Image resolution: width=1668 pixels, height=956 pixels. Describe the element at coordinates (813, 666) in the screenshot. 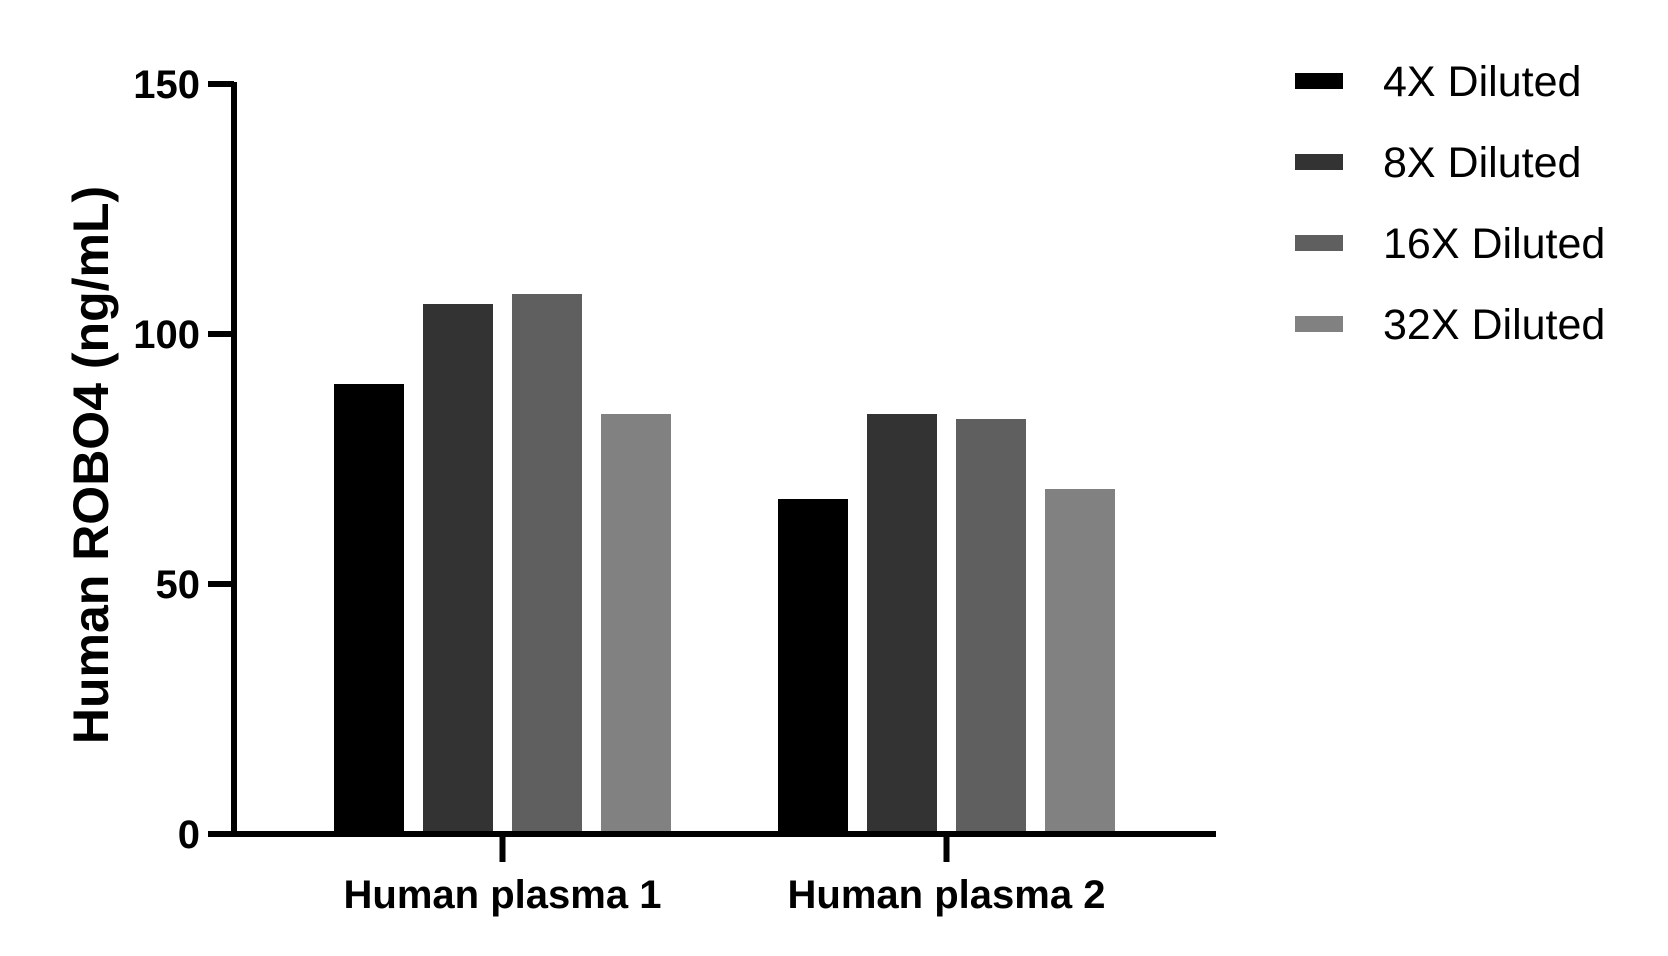

I see `bar-human-plasma-2-4x-diluted` at that location.